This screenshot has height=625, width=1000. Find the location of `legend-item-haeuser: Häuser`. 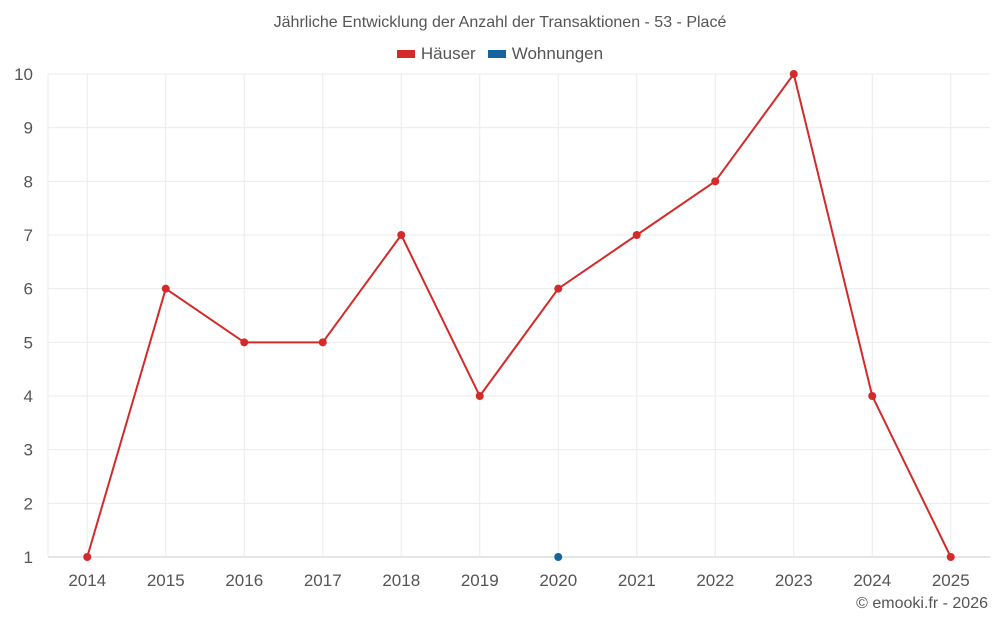

legend-item-haeuser: Häuser is located at coordinates (436, 54).